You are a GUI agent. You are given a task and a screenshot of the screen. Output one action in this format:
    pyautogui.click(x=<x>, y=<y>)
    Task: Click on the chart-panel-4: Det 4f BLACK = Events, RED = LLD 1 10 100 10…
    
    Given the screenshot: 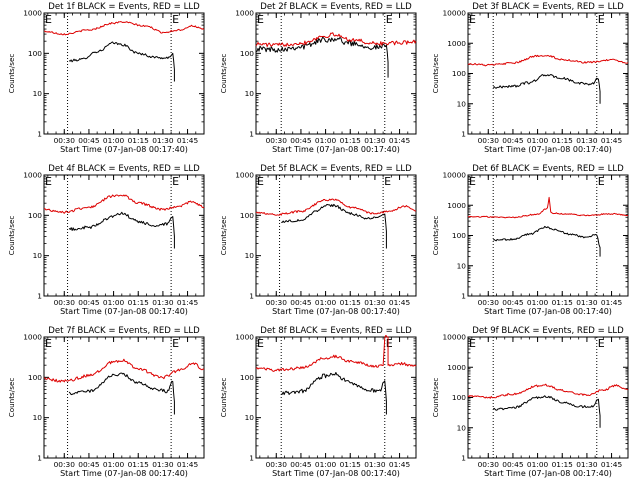 What is the action you would take?
    pyautogui.click(x=106, y=240)
    